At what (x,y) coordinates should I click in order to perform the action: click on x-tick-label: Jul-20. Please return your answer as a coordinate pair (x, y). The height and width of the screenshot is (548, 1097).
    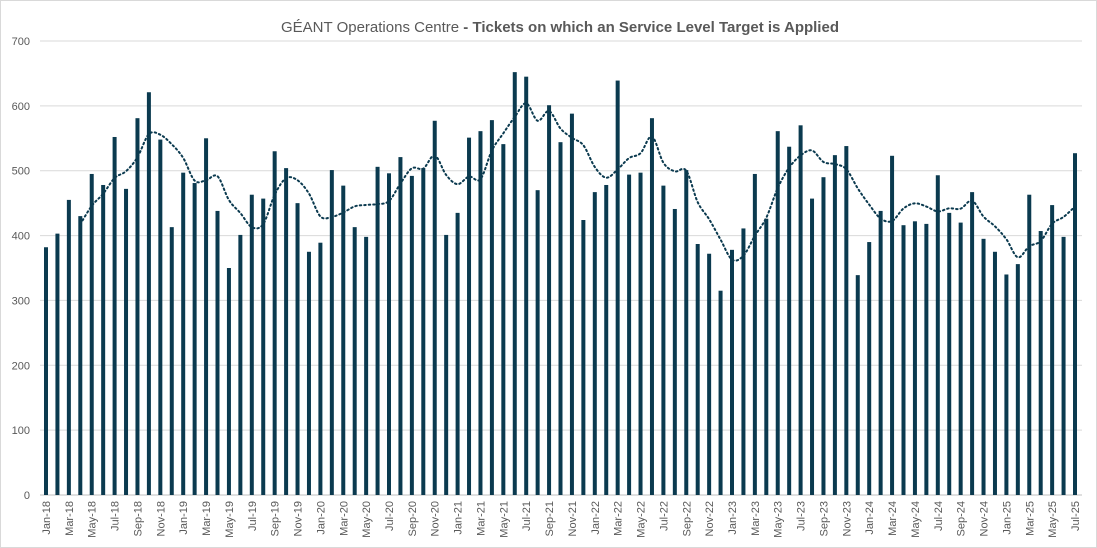
    Looking at the image, I should click on (390, 516).